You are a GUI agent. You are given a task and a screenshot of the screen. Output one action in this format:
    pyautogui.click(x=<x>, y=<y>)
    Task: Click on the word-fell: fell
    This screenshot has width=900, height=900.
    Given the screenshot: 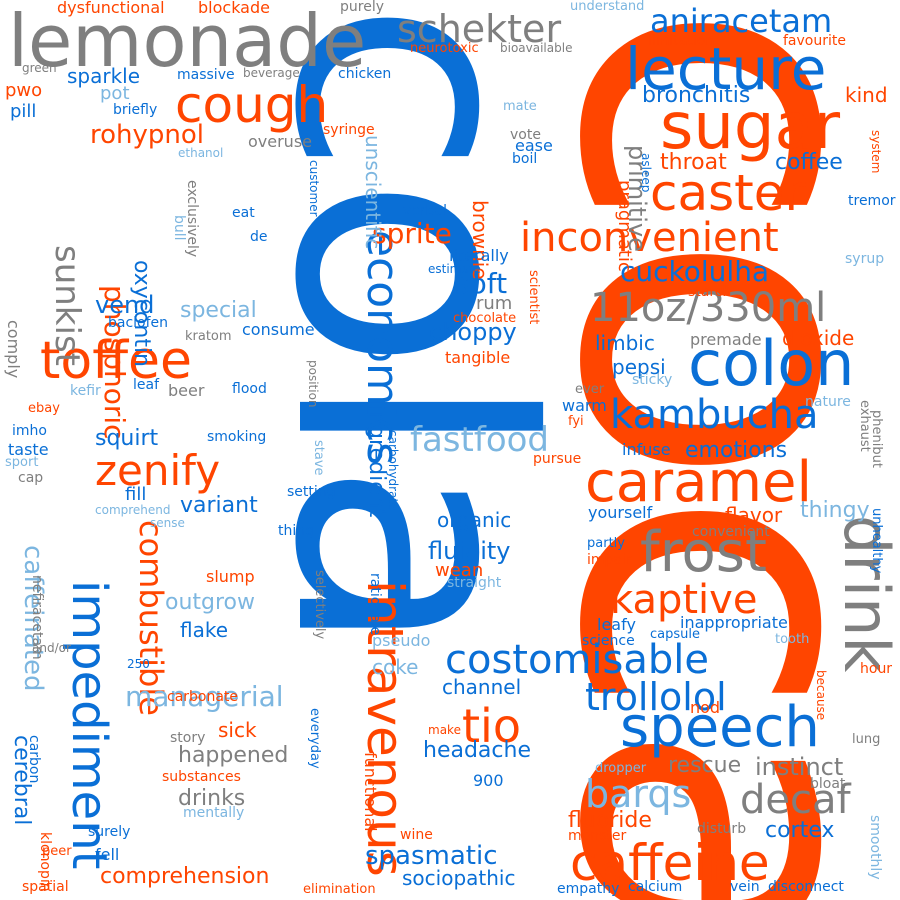 What is the action you would take?
    pyautogui.click(x=107, y=854)
    